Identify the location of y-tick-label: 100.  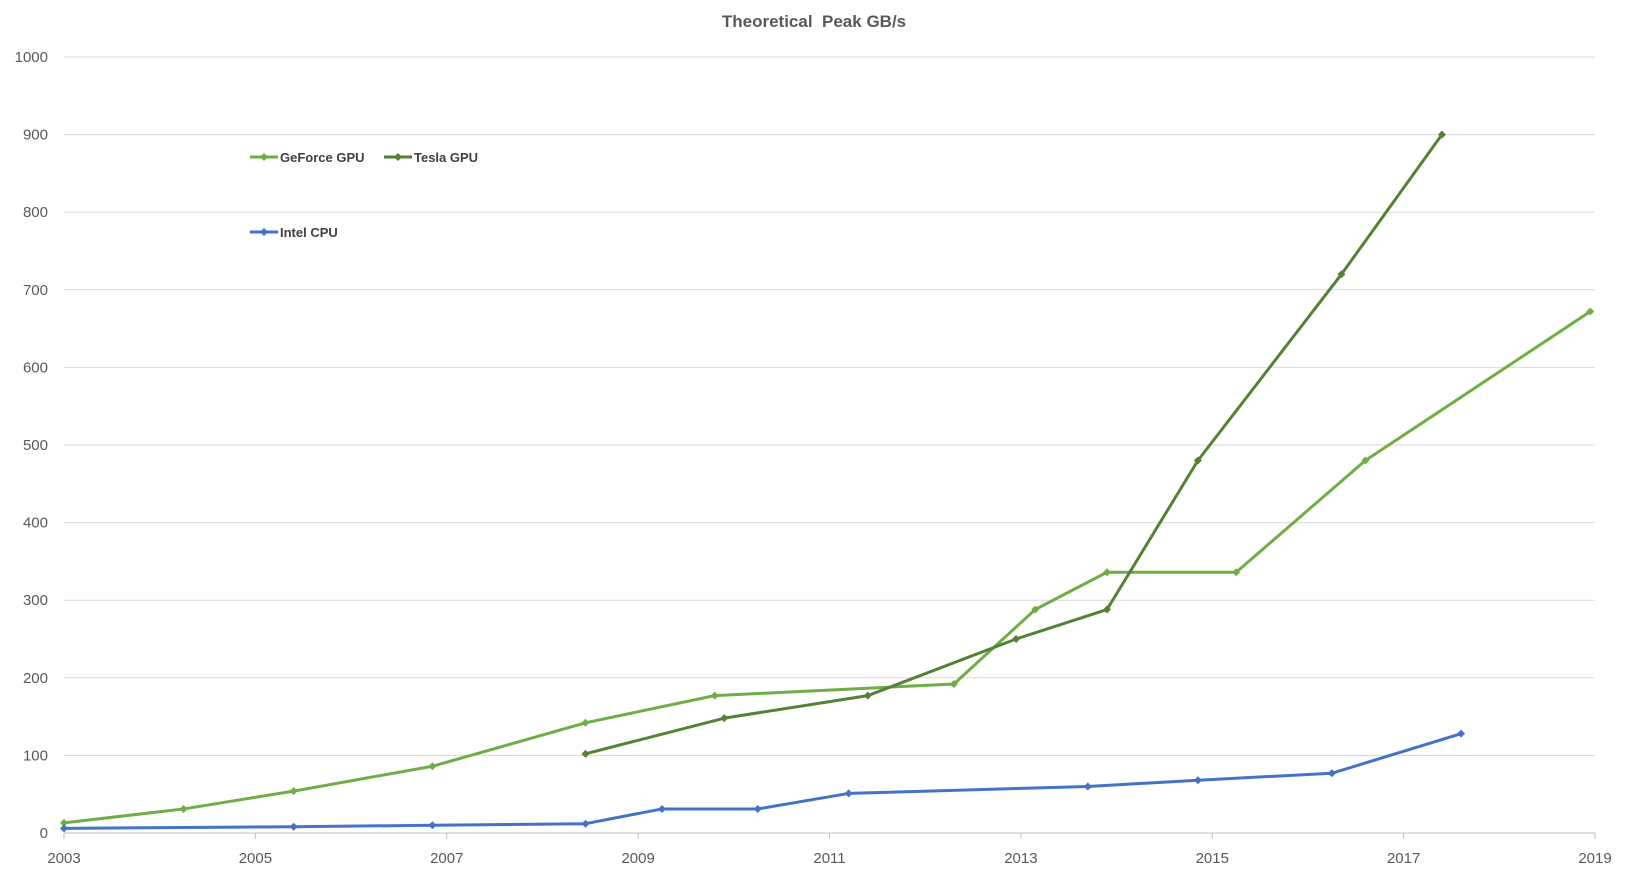
(35, 755).